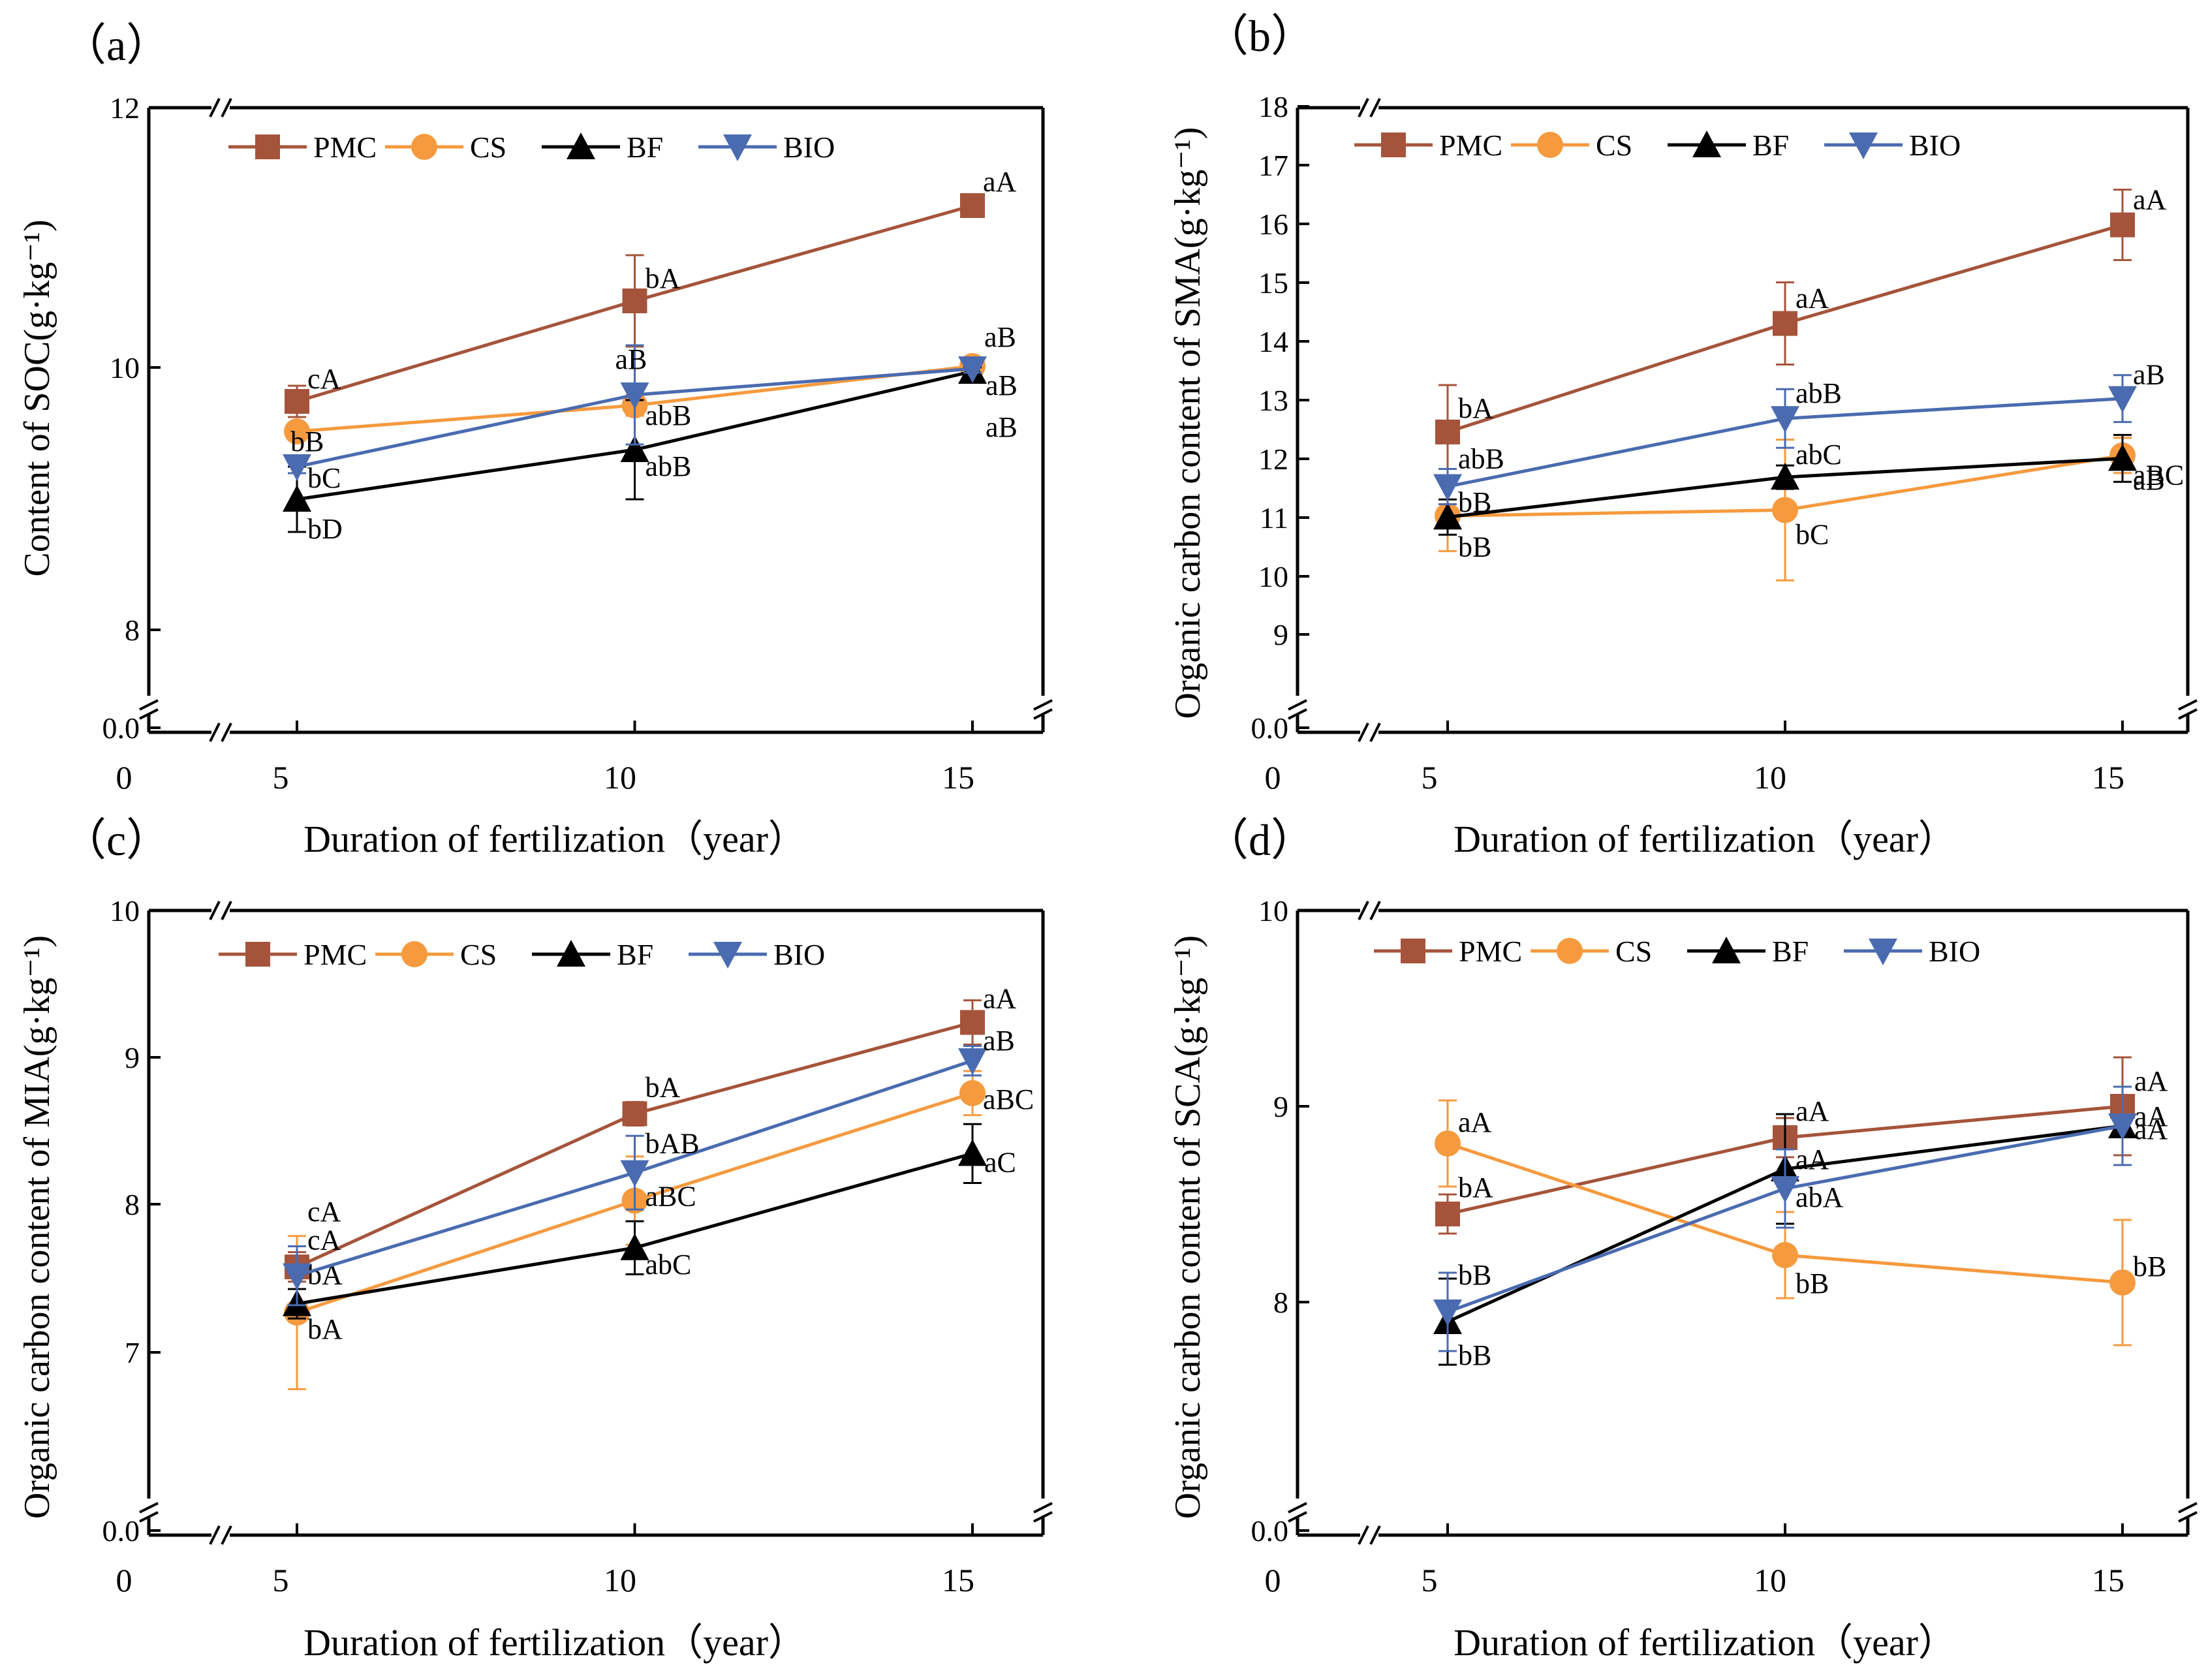 Image resolution: width=2208 pixels, height=1680 pixels. I want to click on y-tick-label: 9, so click(132, 1057).